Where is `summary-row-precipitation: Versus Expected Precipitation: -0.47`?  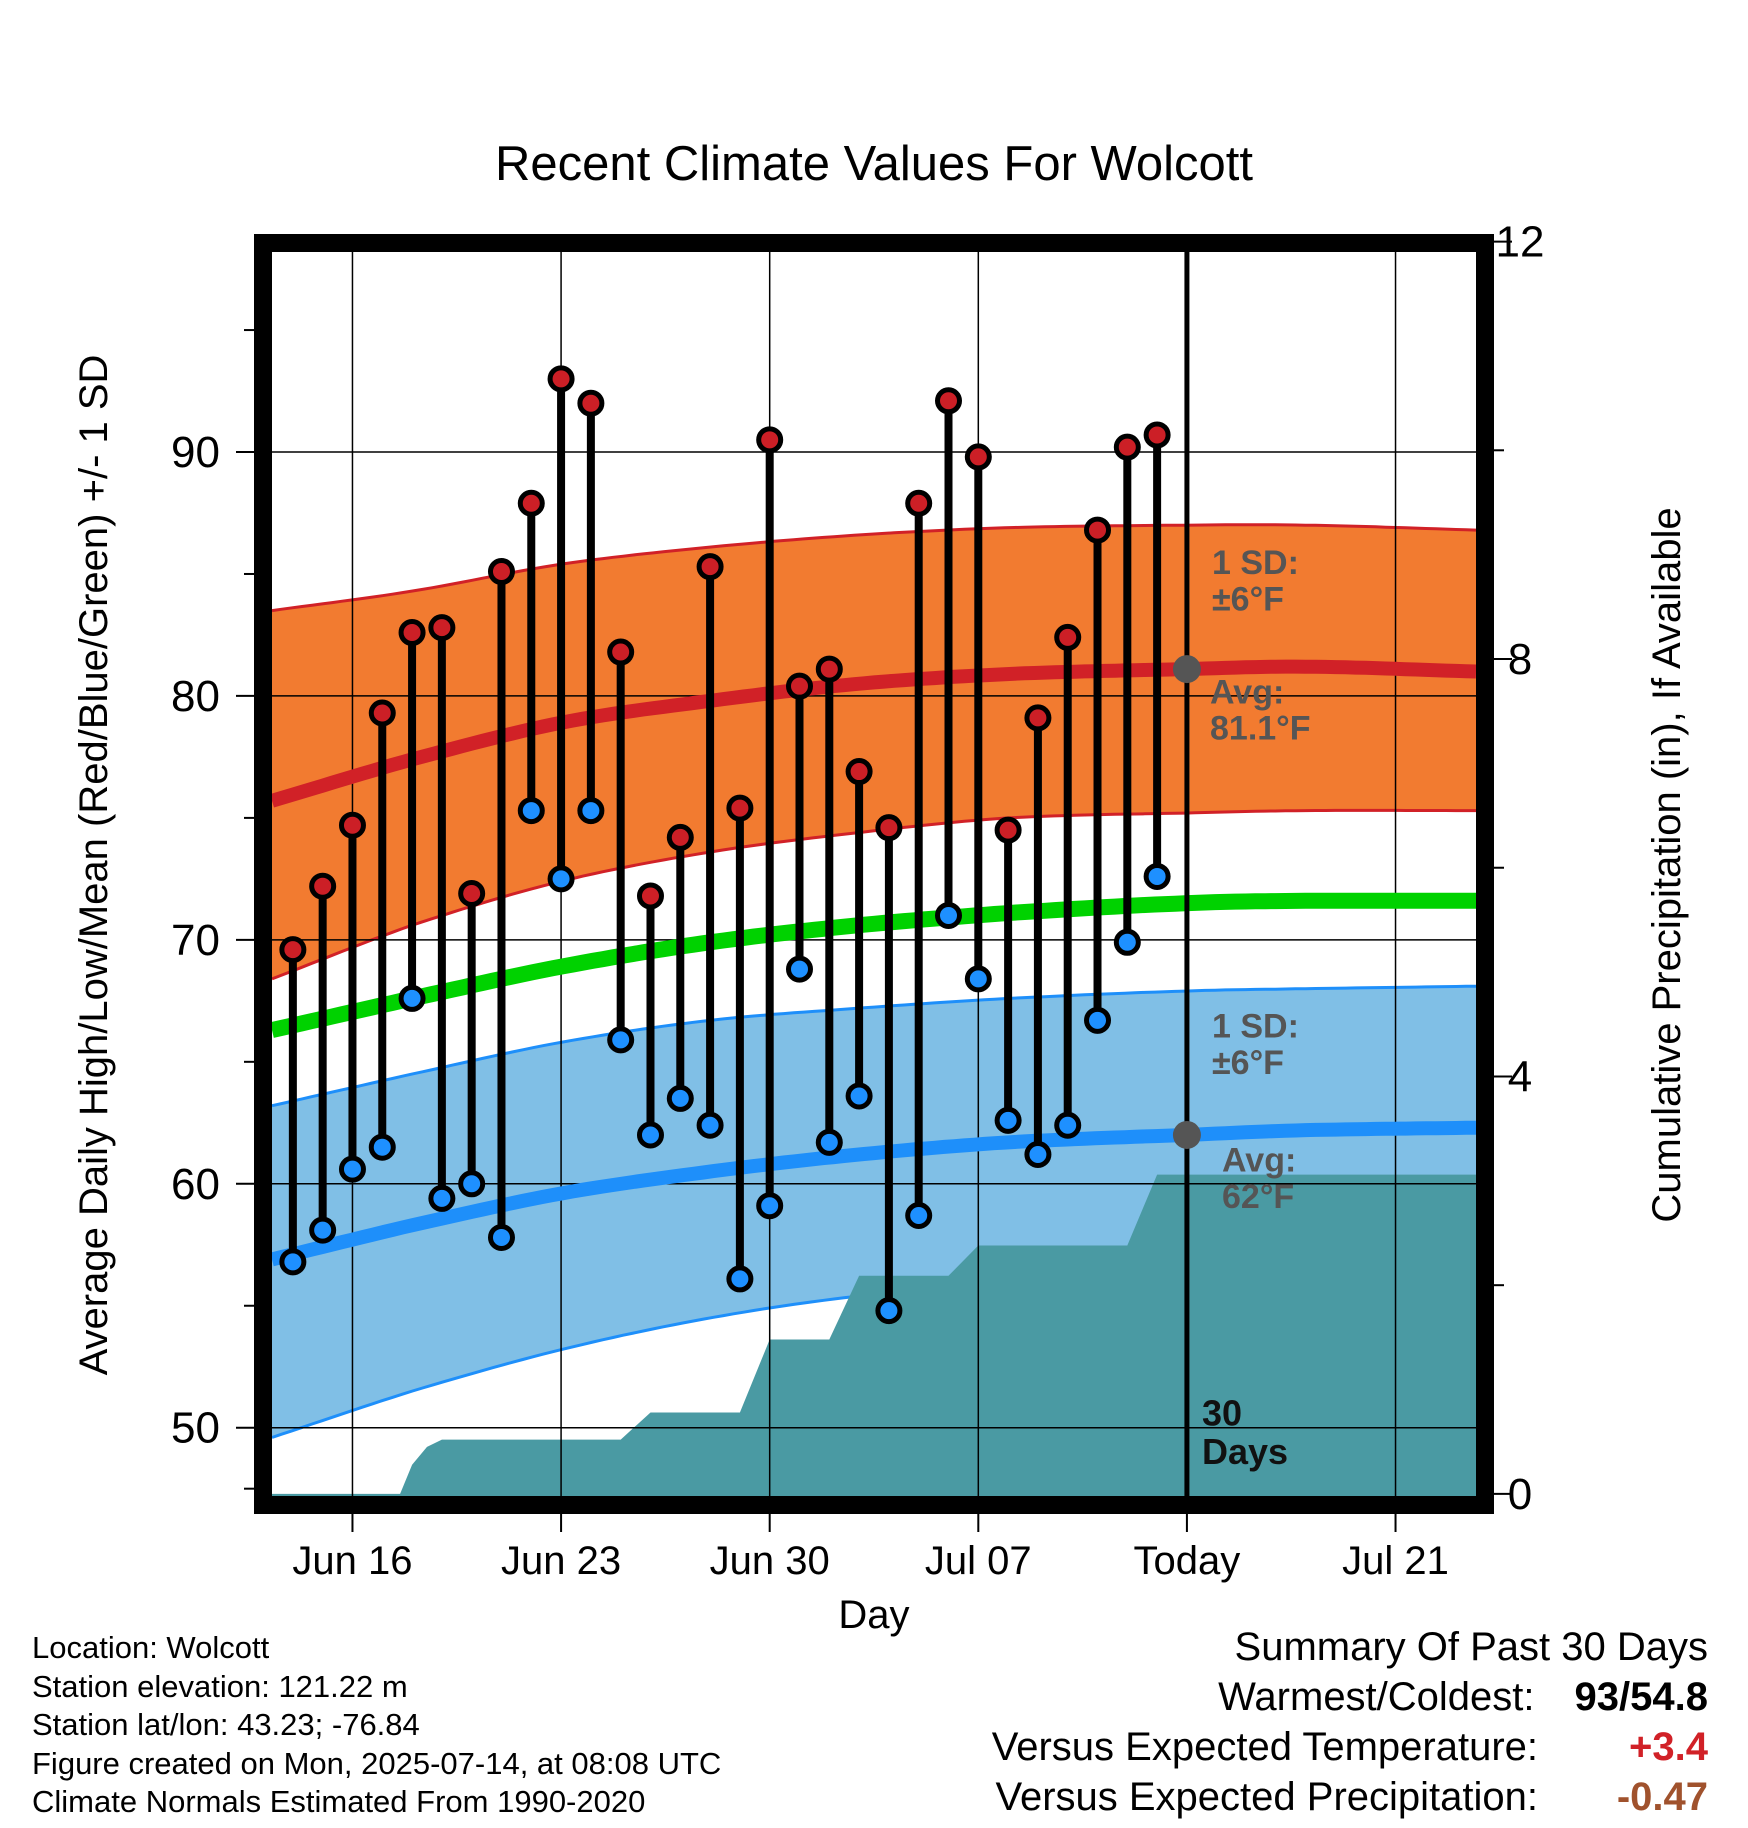 summary-row-precipitation: Versus Expected Precipitation: -0.47 is located at coordinates (1258, 1800).